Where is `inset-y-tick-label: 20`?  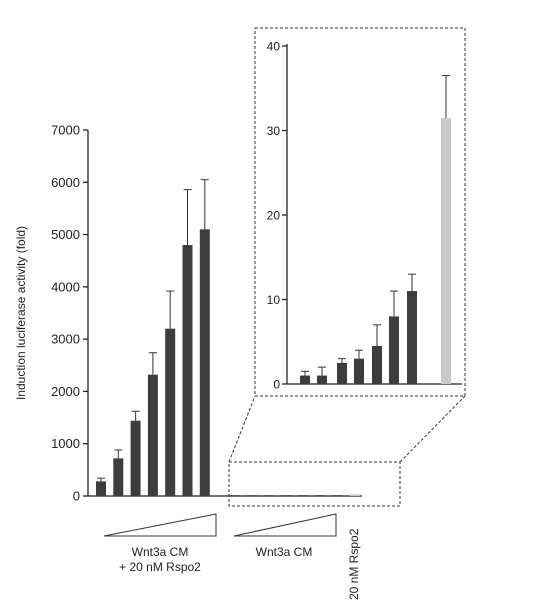
inset-y-tick-label: 20 is located at coordinates (274, 216).